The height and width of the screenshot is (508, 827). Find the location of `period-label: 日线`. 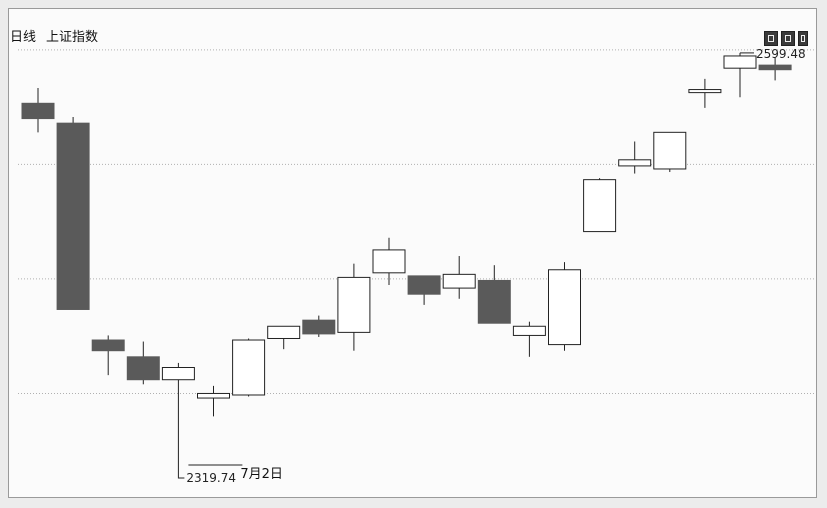

period-label: 日线 is located at coordinates (23, 37).